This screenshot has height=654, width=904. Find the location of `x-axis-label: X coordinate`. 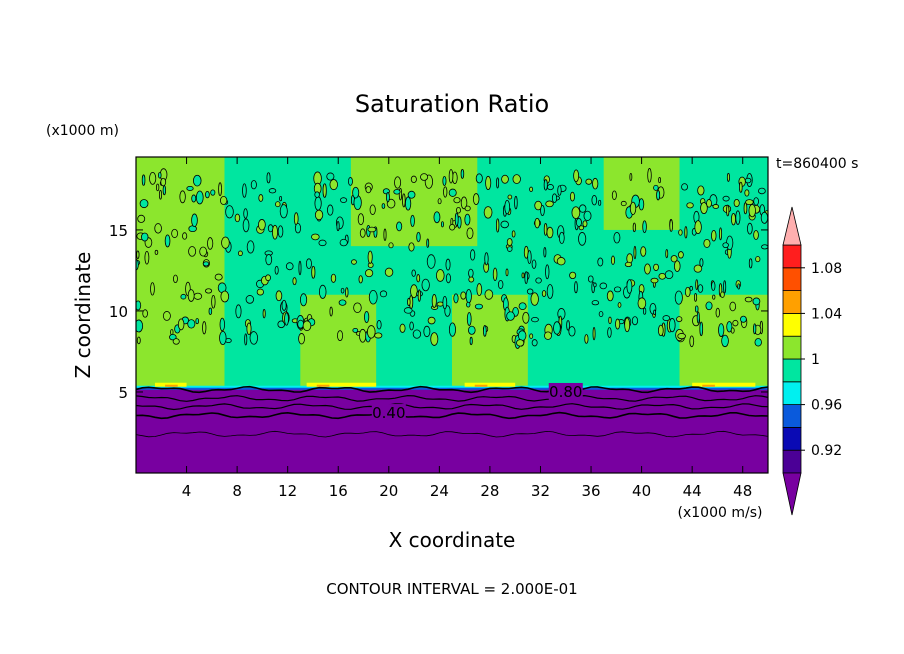

x-axis-label: X coordinate is located at coordinates (452, 540).